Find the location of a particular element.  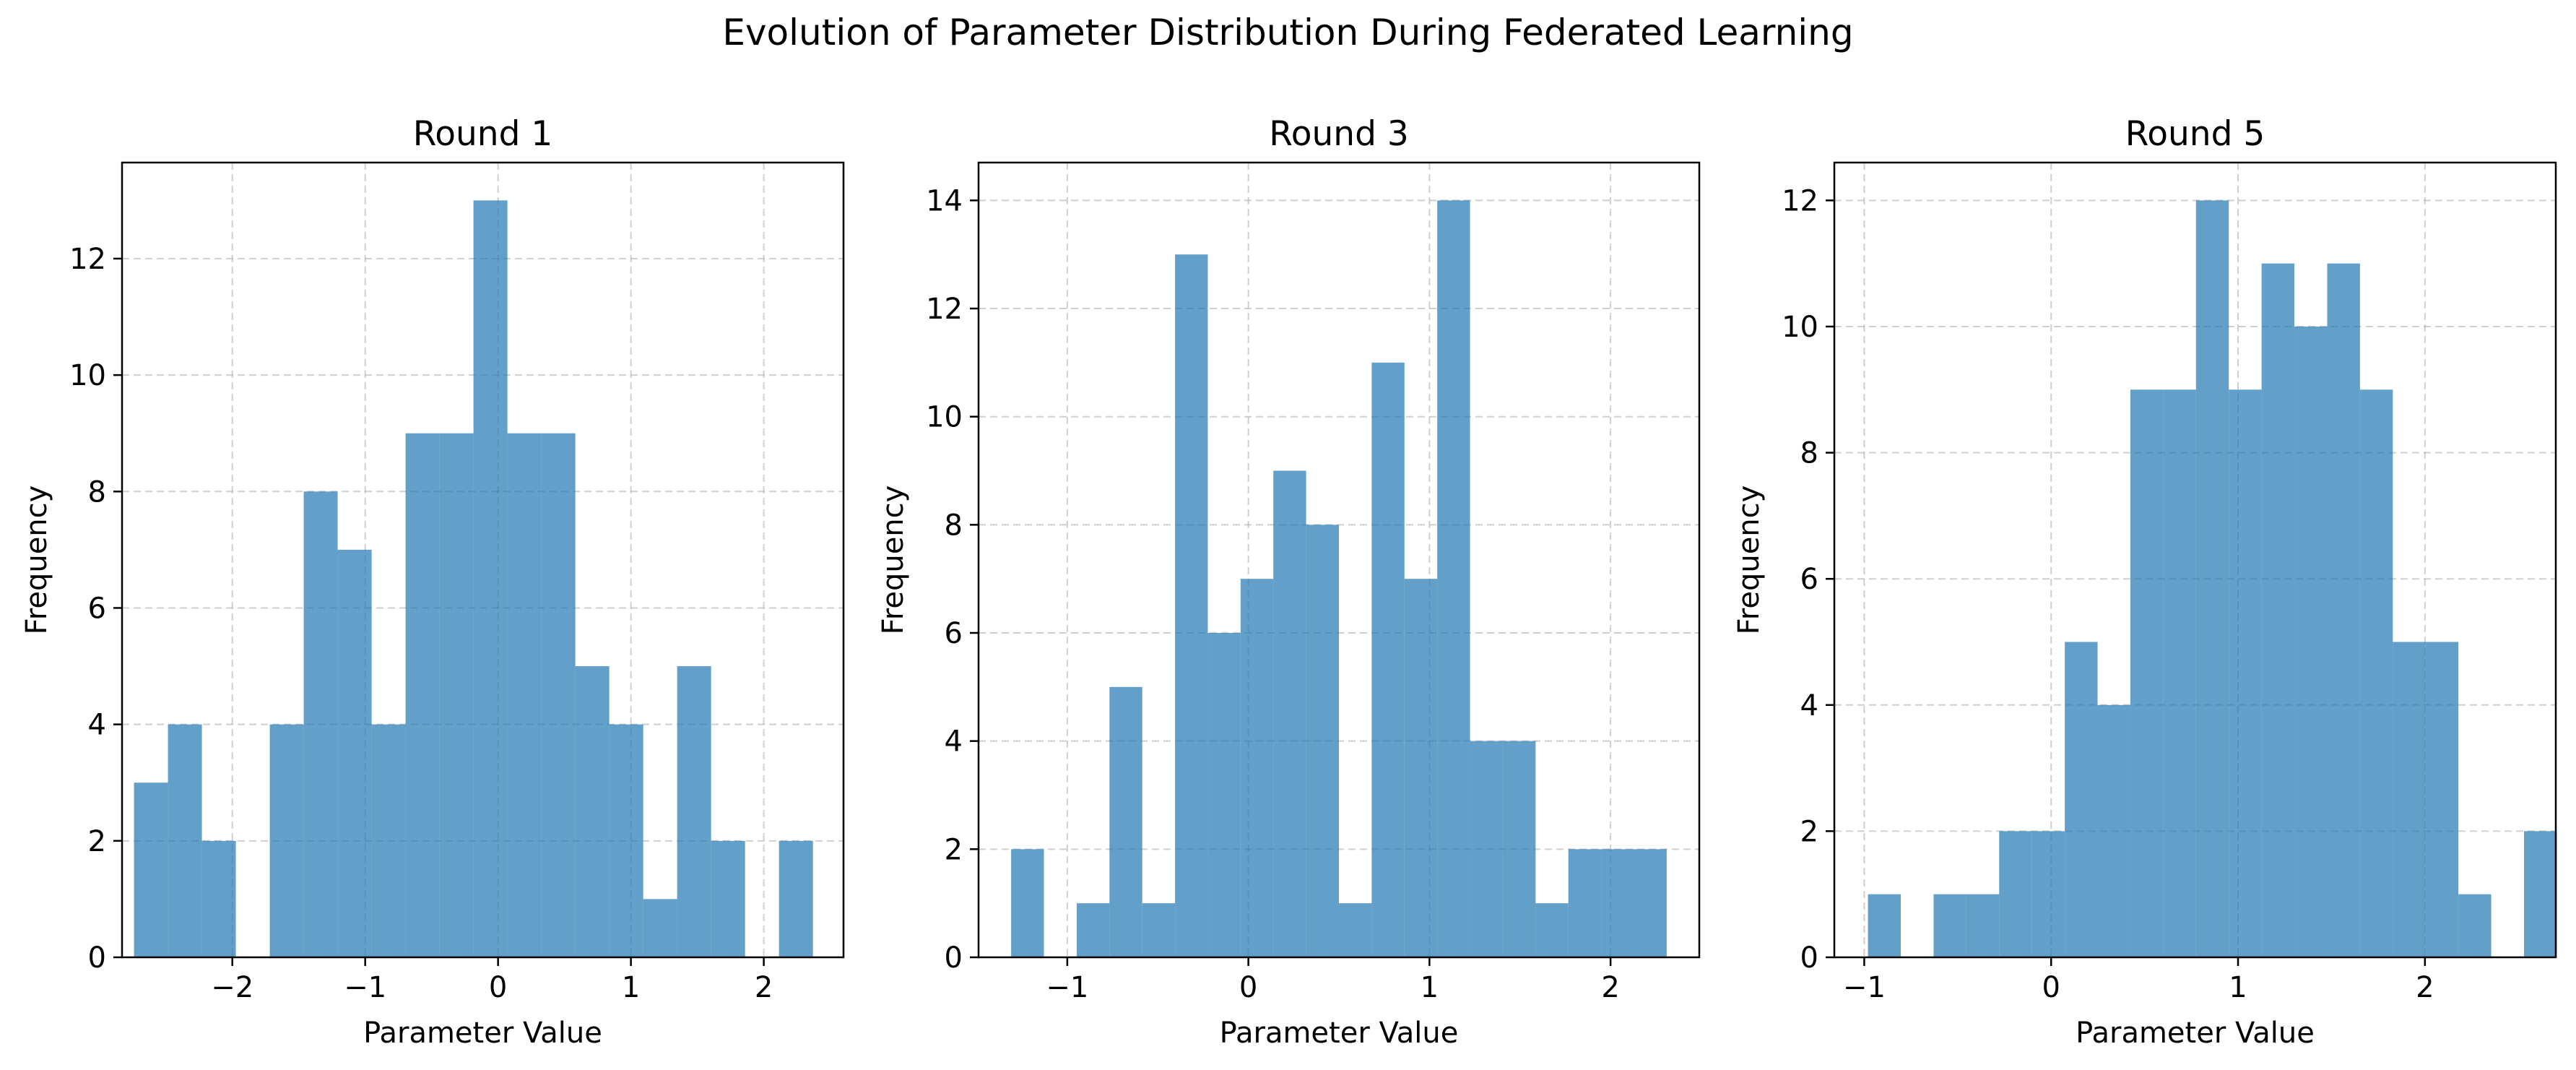

panel-title: Round 5 is located at coordinates (2195, 134).